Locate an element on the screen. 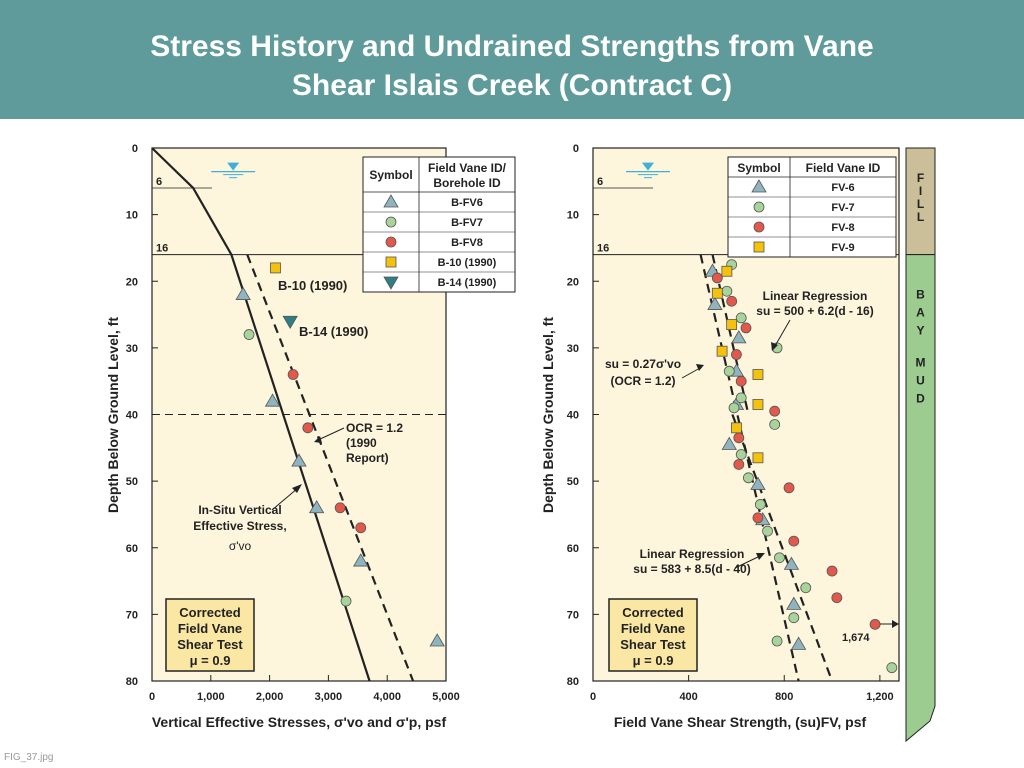 The image size is (1024, 768). chart-2-ratio-line is located at coordinates (749, 468).